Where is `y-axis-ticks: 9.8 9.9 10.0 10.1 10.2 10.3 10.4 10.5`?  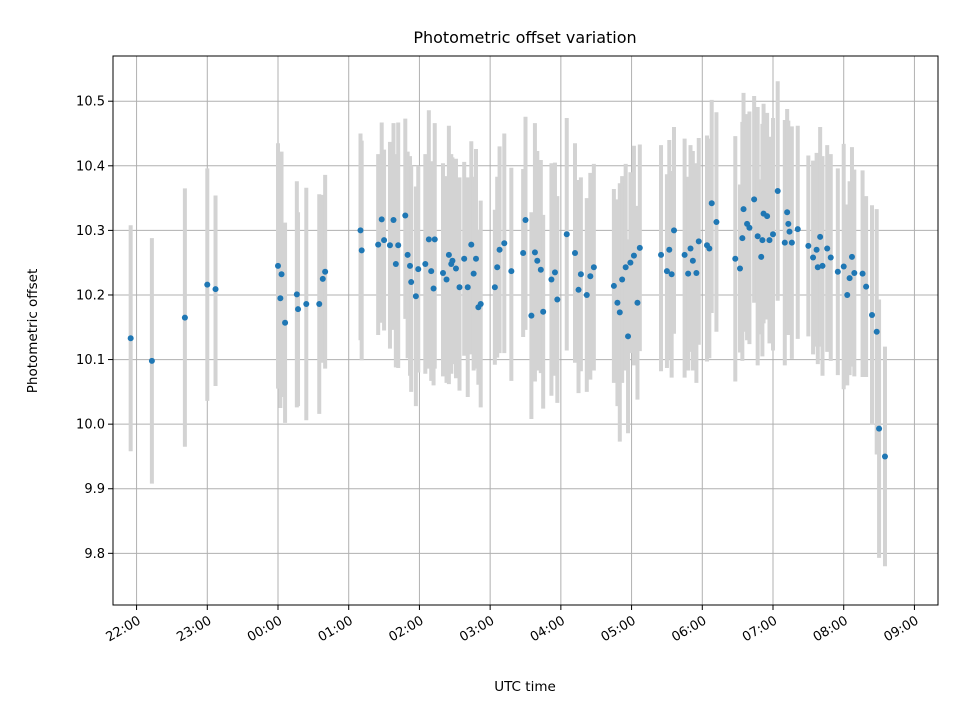 y-axis-ticks: 9.8 9.9 10.0 10.1 10.2 10.3 10.4 10.5 is located at coordinates (94, 328).